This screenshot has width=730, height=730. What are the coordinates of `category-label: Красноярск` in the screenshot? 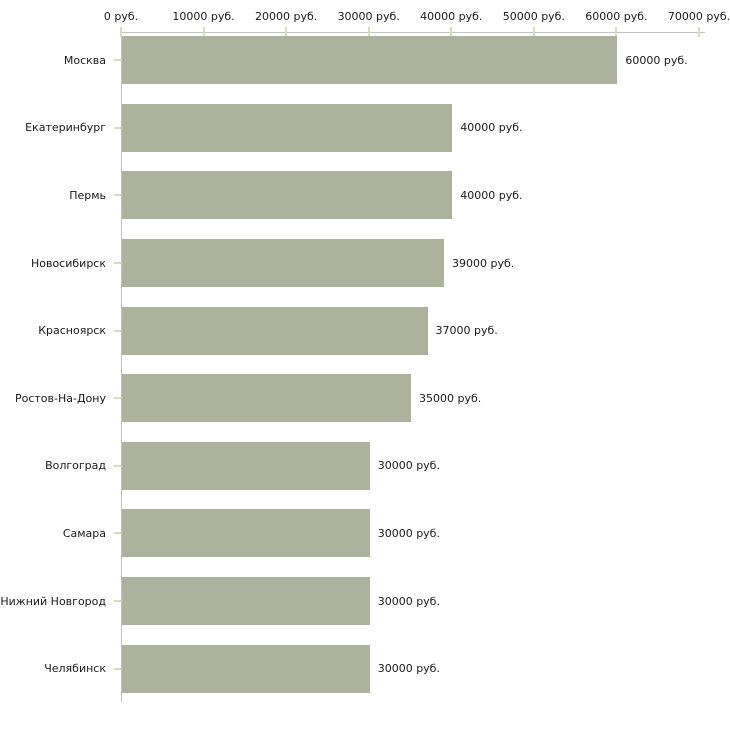 It's located at (72, 331).